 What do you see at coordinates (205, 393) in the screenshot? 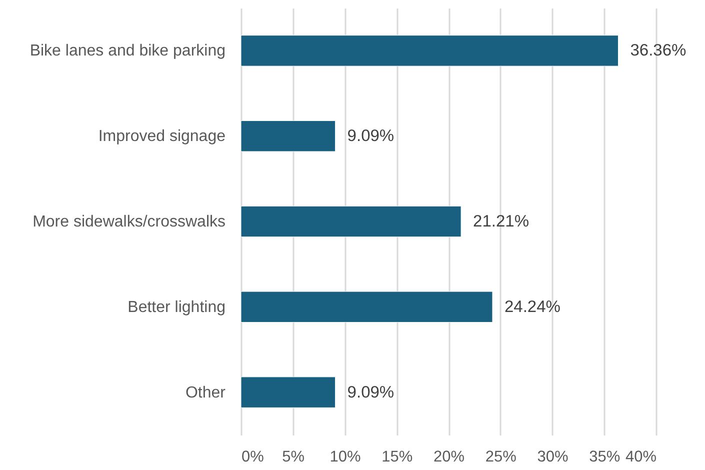
I see `y-tick-label: Other` at bounding box center [205, 393].